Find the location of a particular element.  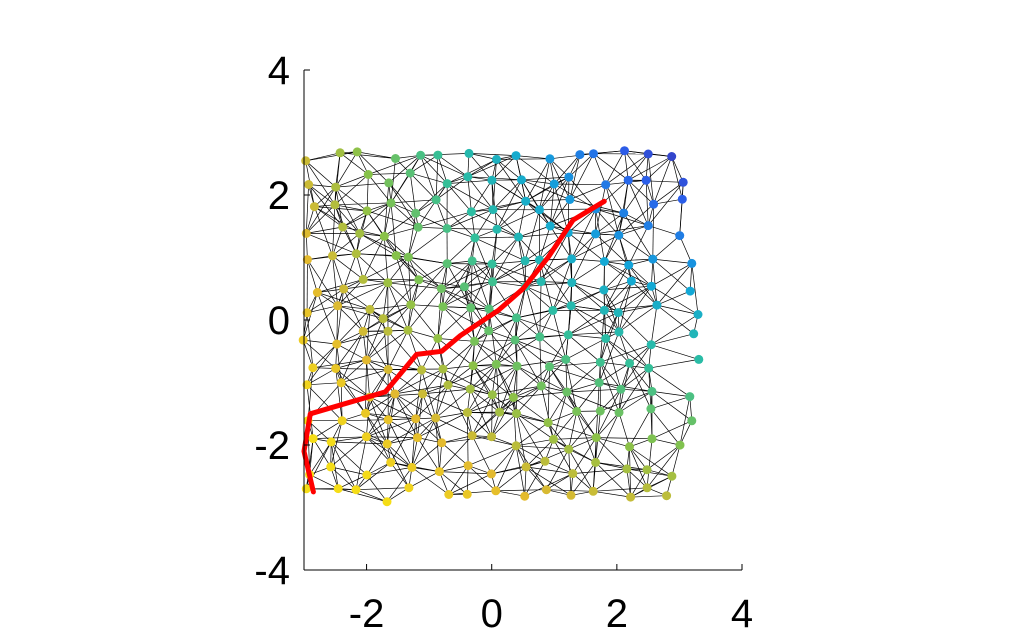

x-tick-label: -2 is located at coordinates (367, 614).